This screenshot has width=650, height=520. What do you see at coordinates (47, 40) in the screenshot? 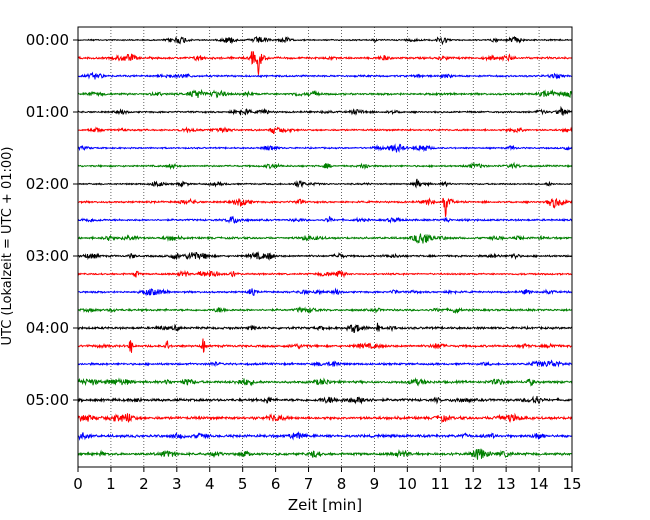
I see `y-tick-label-0: 00:00` at bounding box center [47, 40].